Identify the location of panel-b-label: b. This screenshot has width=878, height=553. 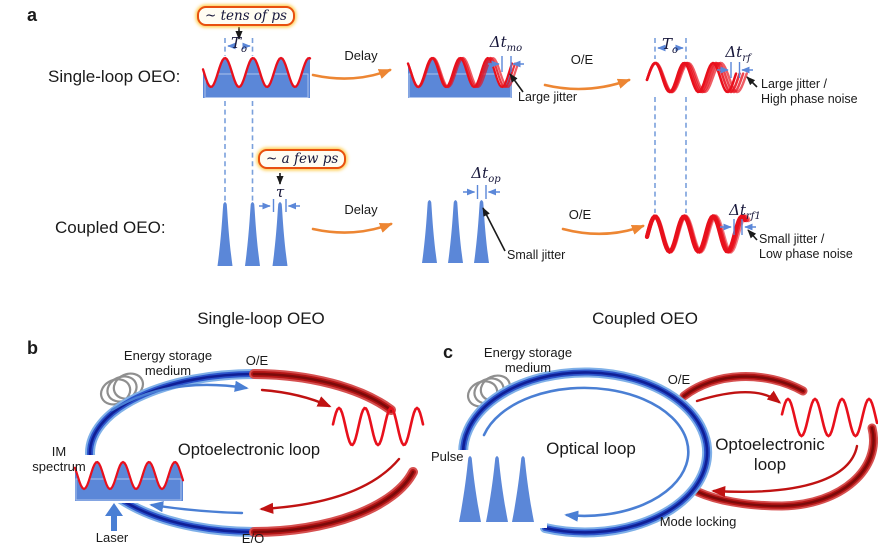
(32, 348).